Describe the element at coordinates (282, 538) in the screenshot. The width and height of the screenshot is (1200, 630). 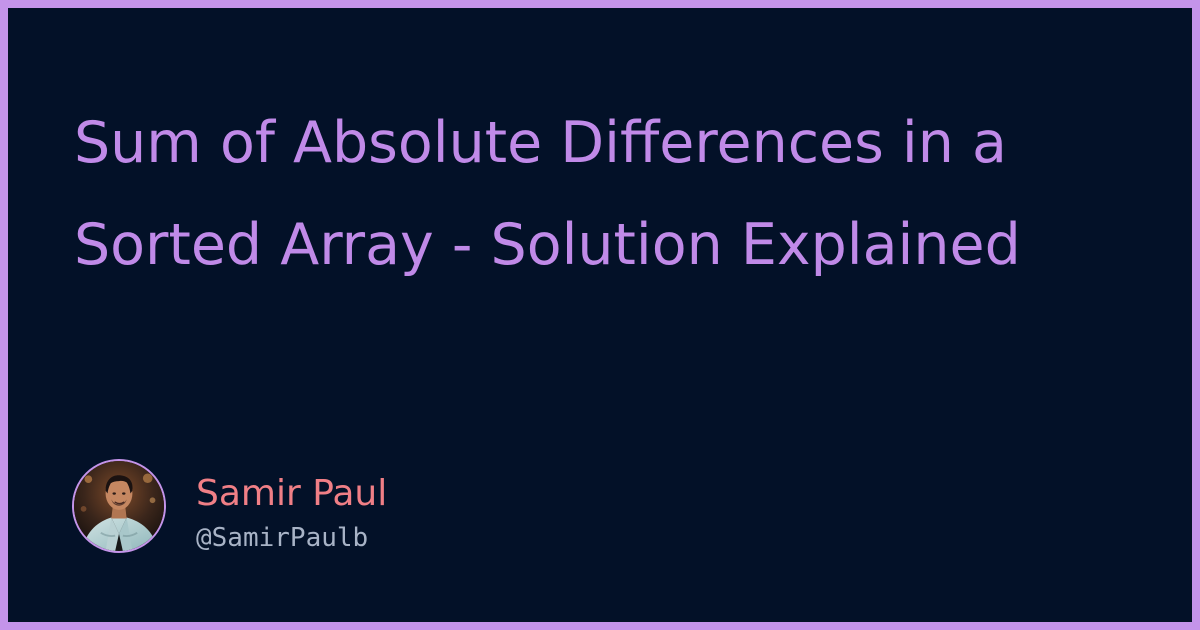
I see `author-handle: @SamirPaulb` at that location.